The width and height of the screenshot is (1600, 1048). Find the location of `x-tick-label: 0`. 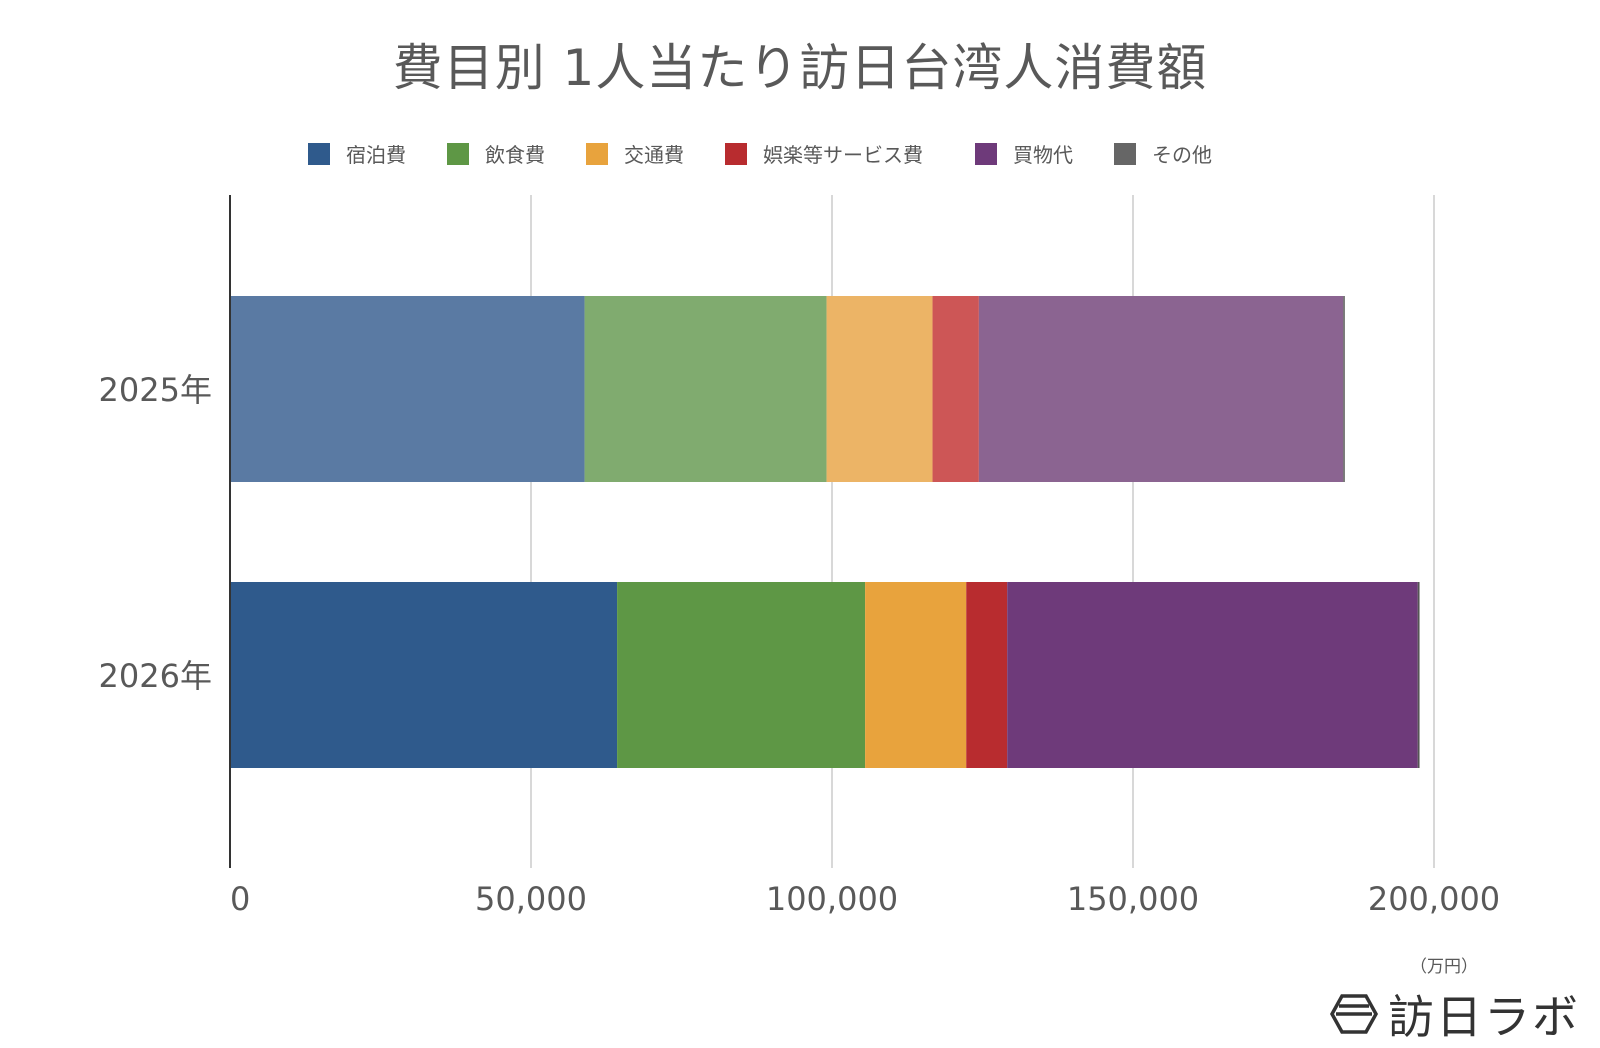

x-tick-label: 0 is located at coordinates (240, 899).